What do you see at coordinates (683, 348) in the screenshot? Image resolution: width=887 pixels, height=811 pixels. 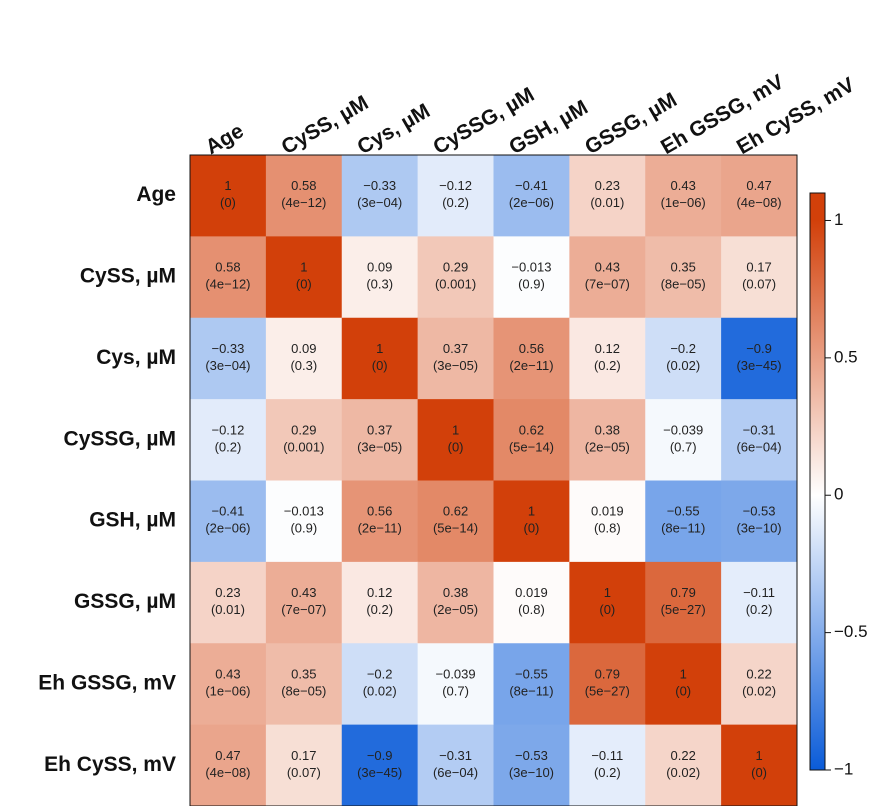 I see `cell-value-label: −0.2` at bounding box center [683, 348].